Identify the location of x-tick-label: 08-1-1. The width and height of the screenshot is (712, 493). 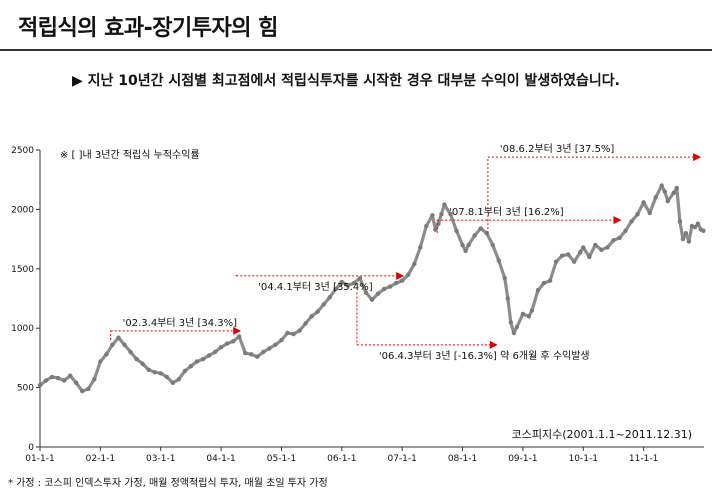
(462, 459).